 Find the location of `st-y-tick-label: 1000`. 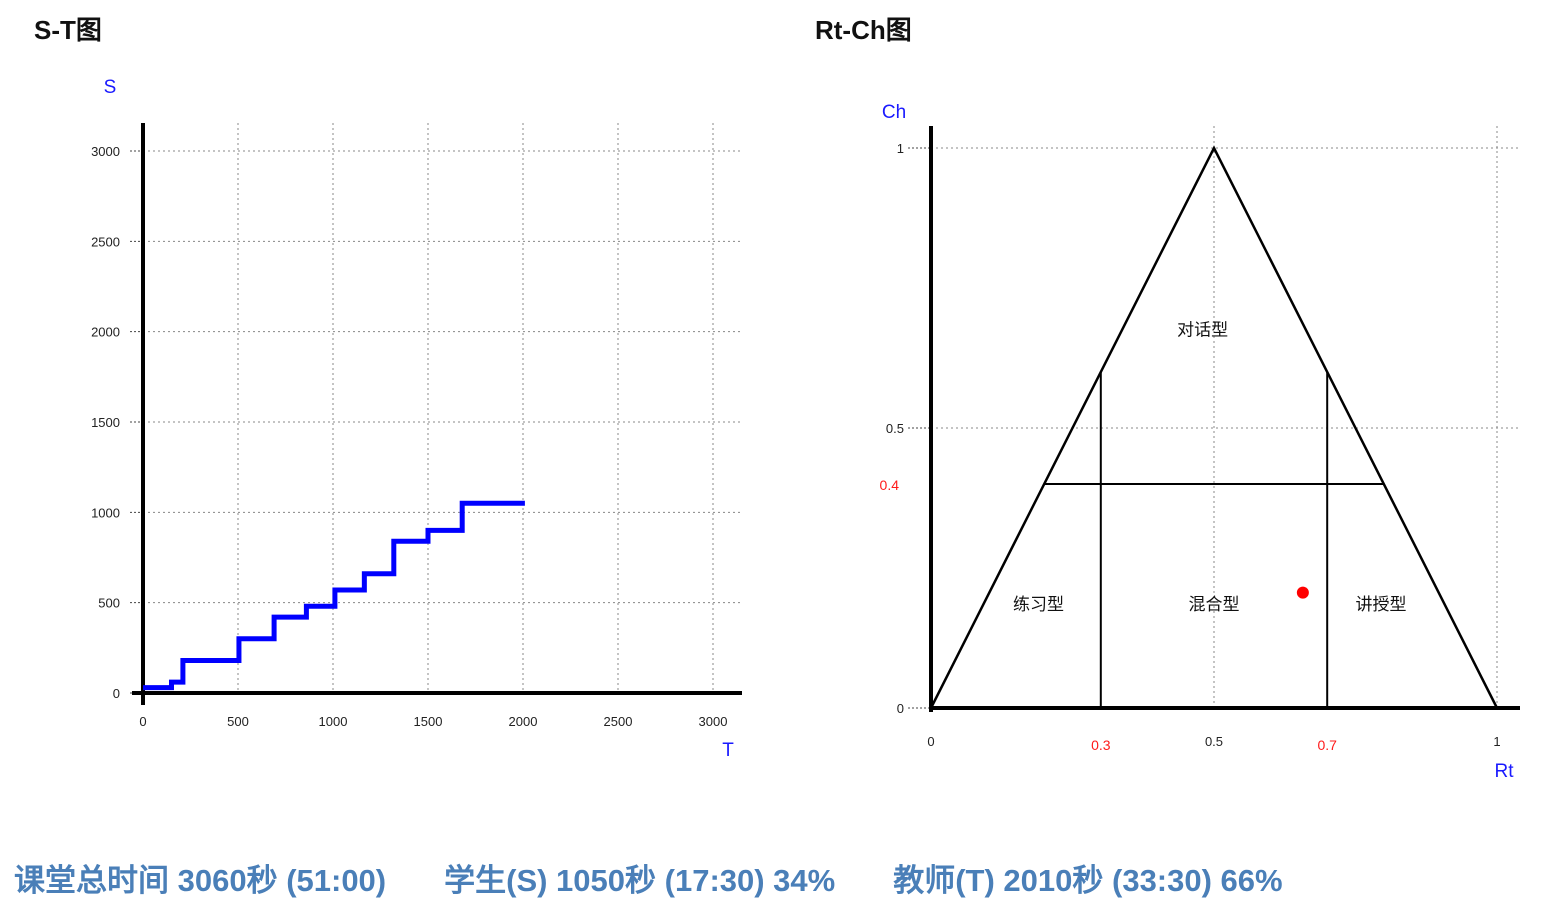

st-y-tick-label: 1000 is located at coordinates (105, 512).